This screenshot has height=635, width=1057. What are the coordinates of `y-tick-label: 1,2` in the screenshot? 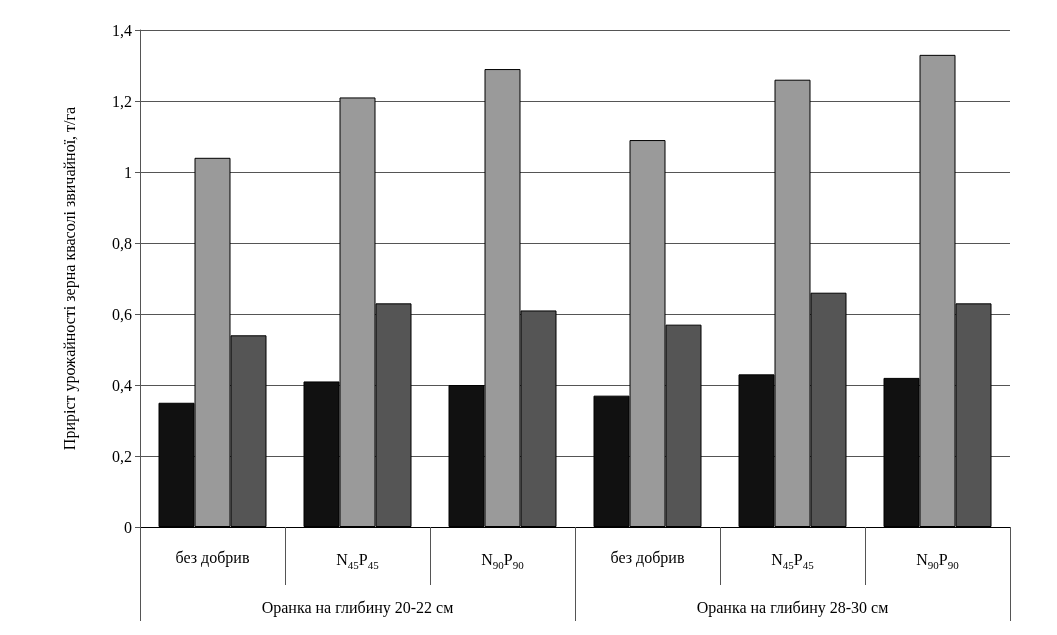 It's located at (122, 101).